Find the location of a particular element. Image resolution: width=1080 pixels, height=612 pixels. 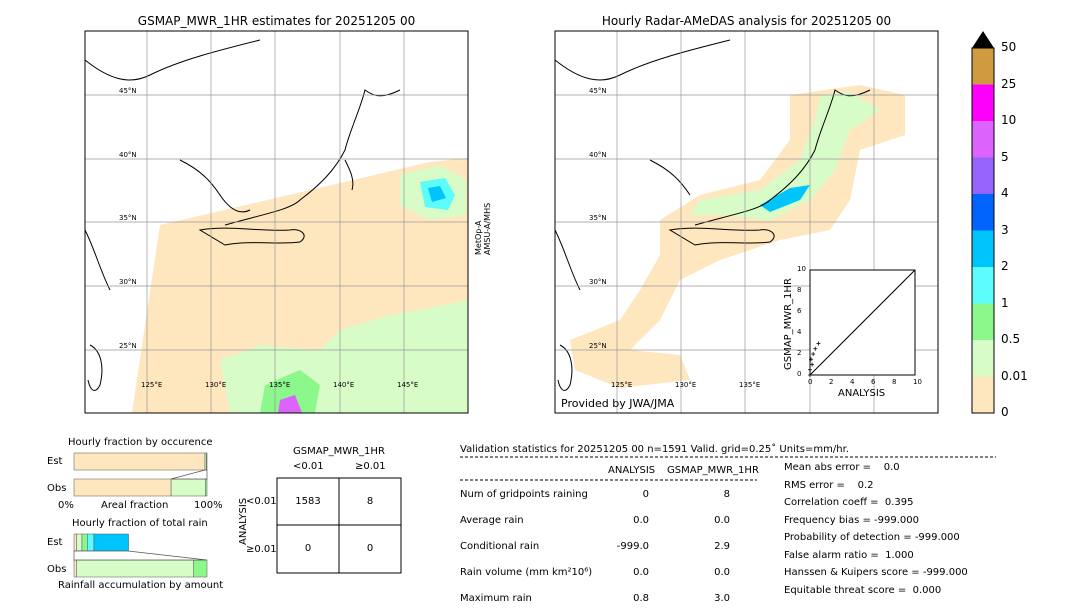

stats-analysis-value: -999.0 is located at coordinates (632, 546).